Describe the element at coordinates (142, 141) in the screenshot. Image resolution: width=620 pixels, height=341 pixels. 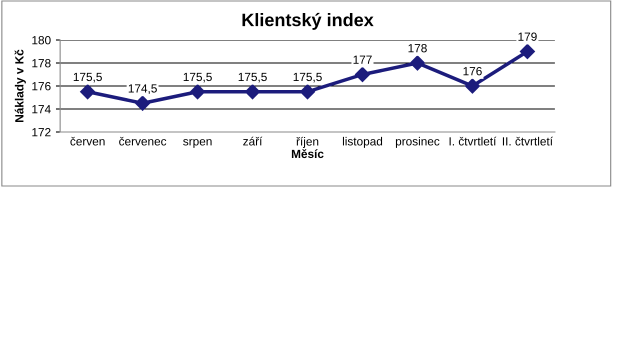
I see `x-tick-label: červenec` at that location.